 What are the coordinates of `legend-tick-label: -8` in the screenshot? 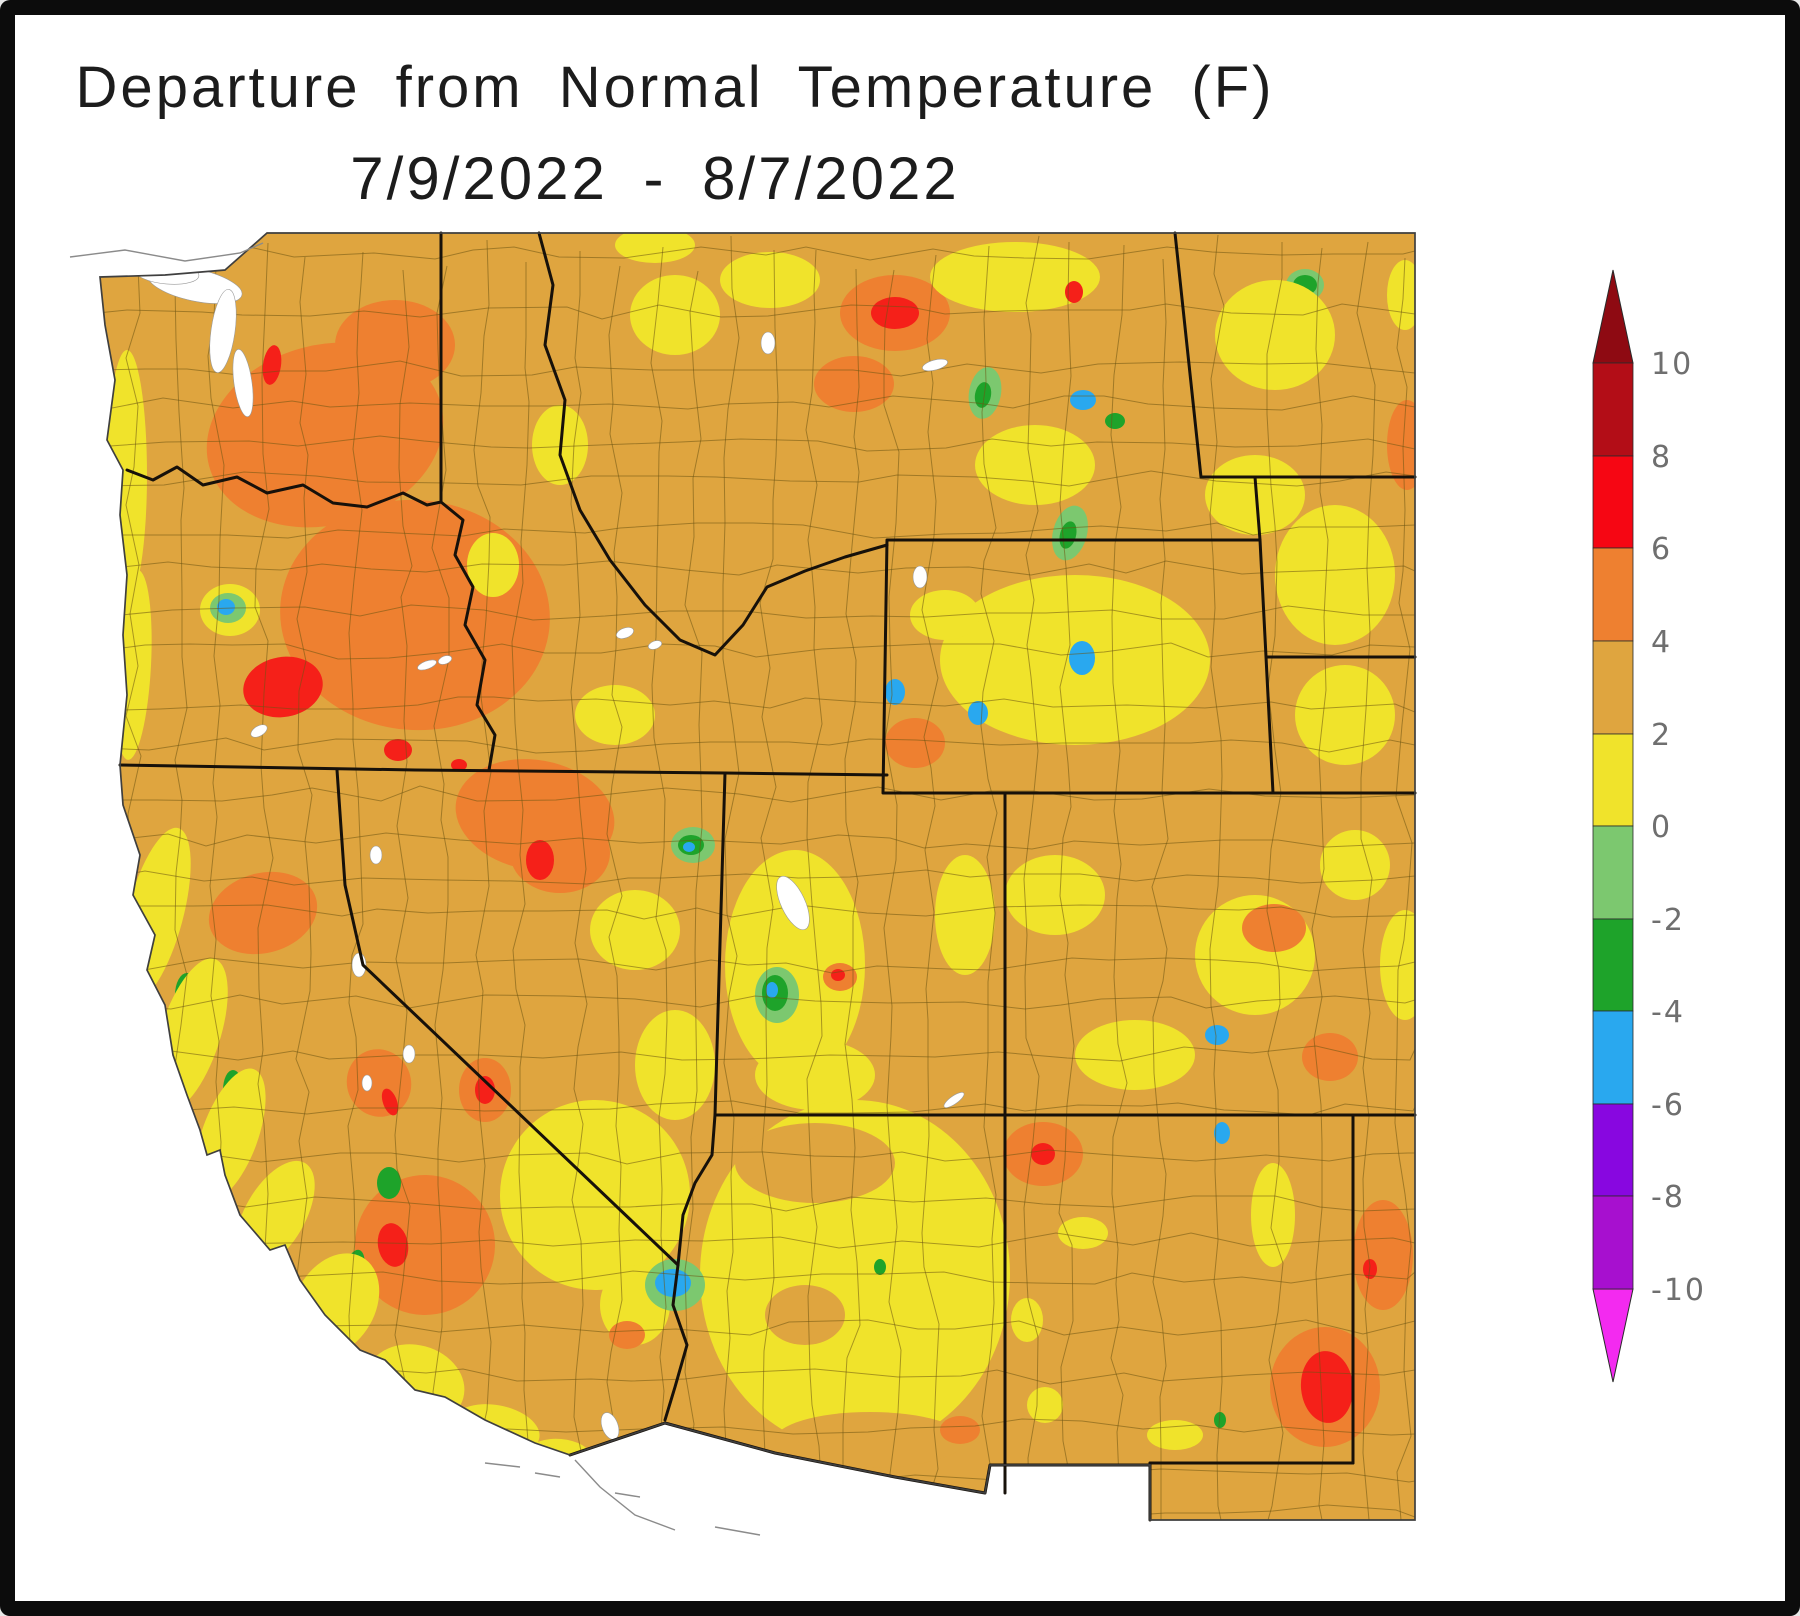 It's located at (1668, 1197).